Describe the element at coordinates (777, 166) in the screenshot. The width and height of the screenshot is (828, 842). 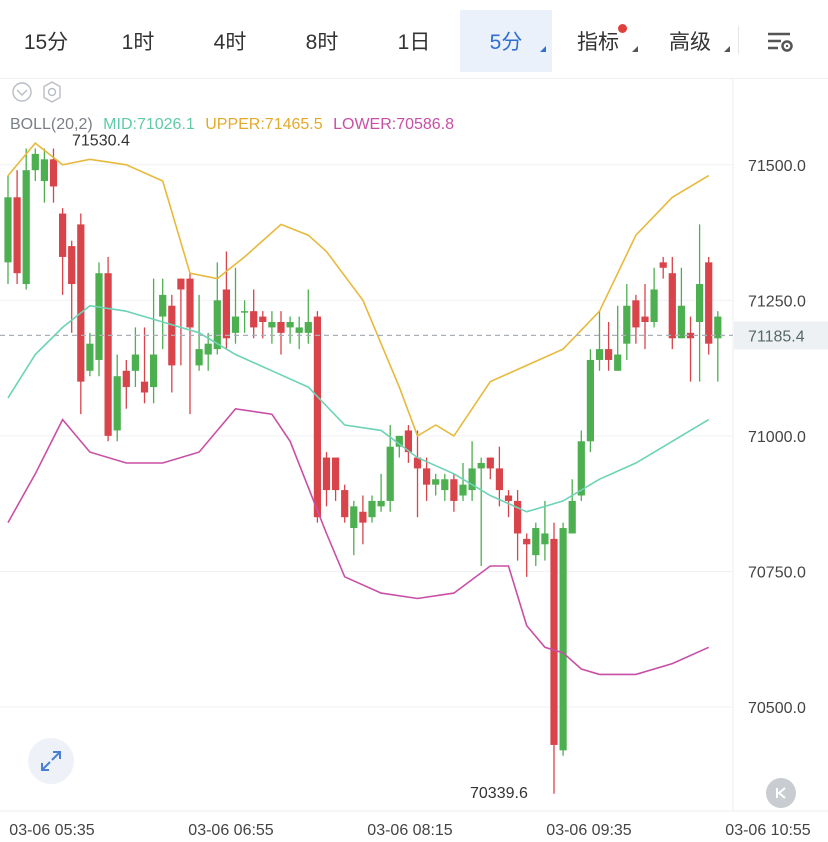
I see `price-tick-label: 71500.0` at that location.